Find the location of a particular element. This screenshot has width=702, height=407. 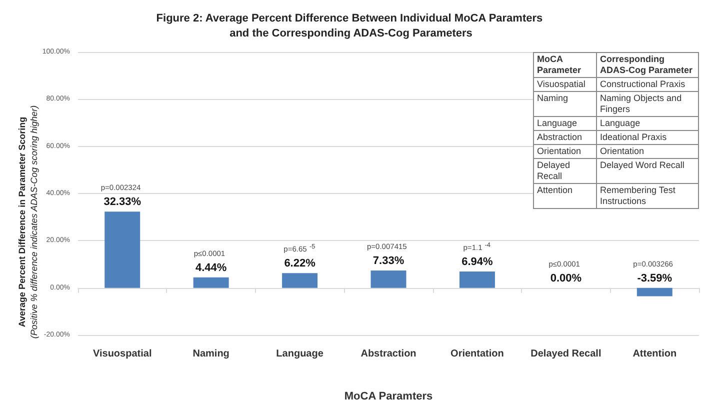

annotation: Naming Objects and Fingers is located at coordinates (647, 104).